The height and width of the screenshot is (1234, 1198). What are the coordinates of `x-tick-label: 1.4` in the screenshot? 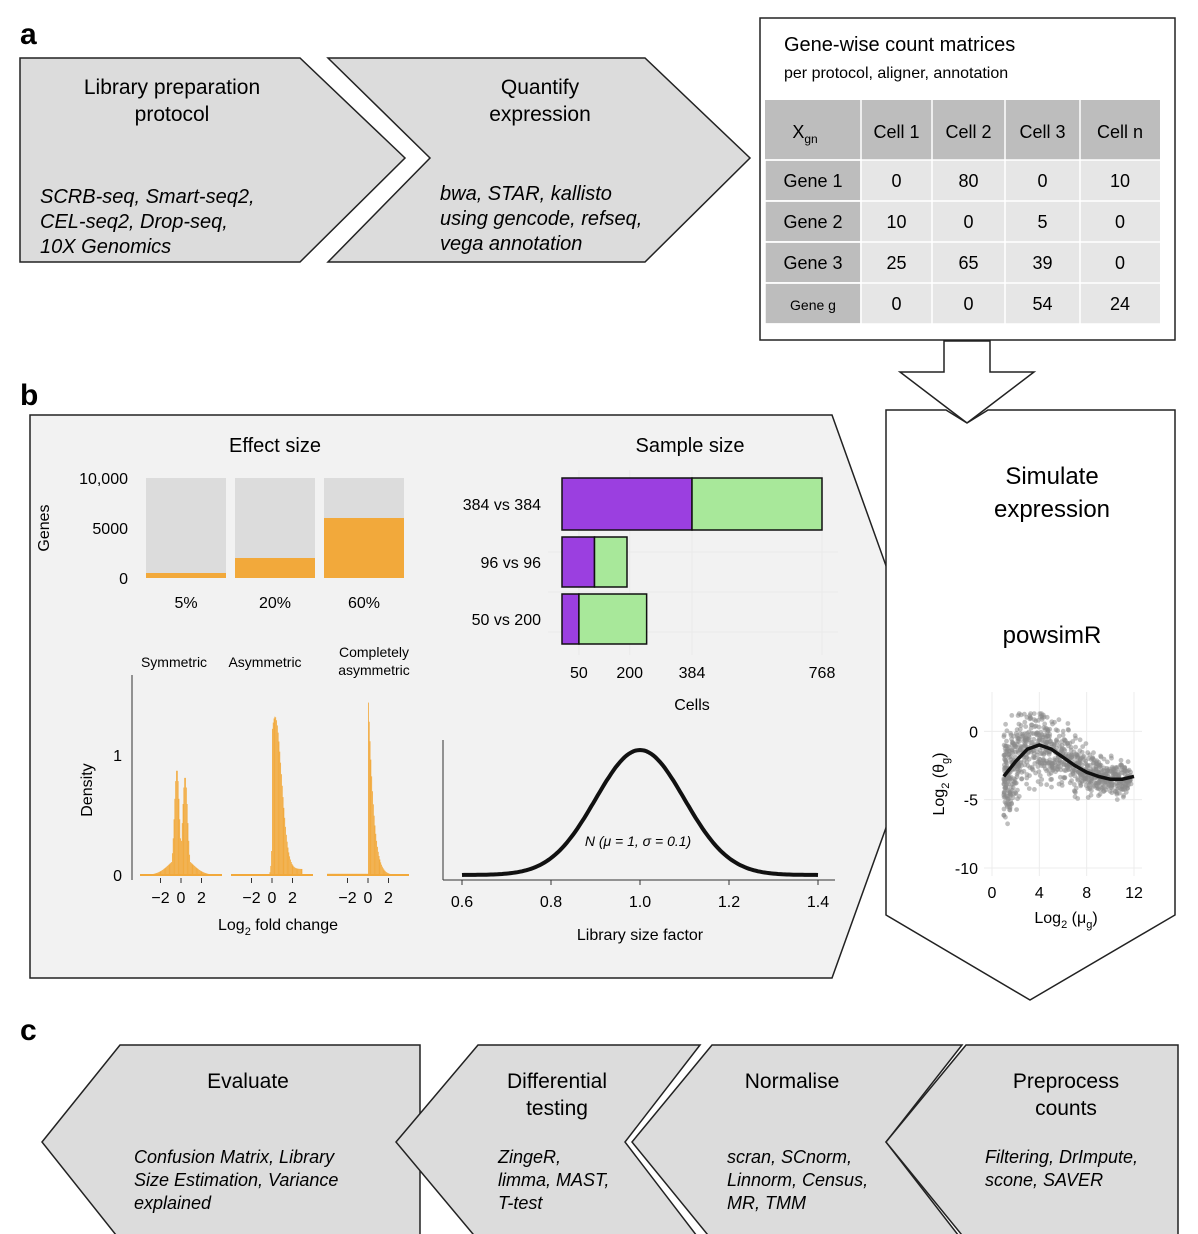 It's located at (818, 902).